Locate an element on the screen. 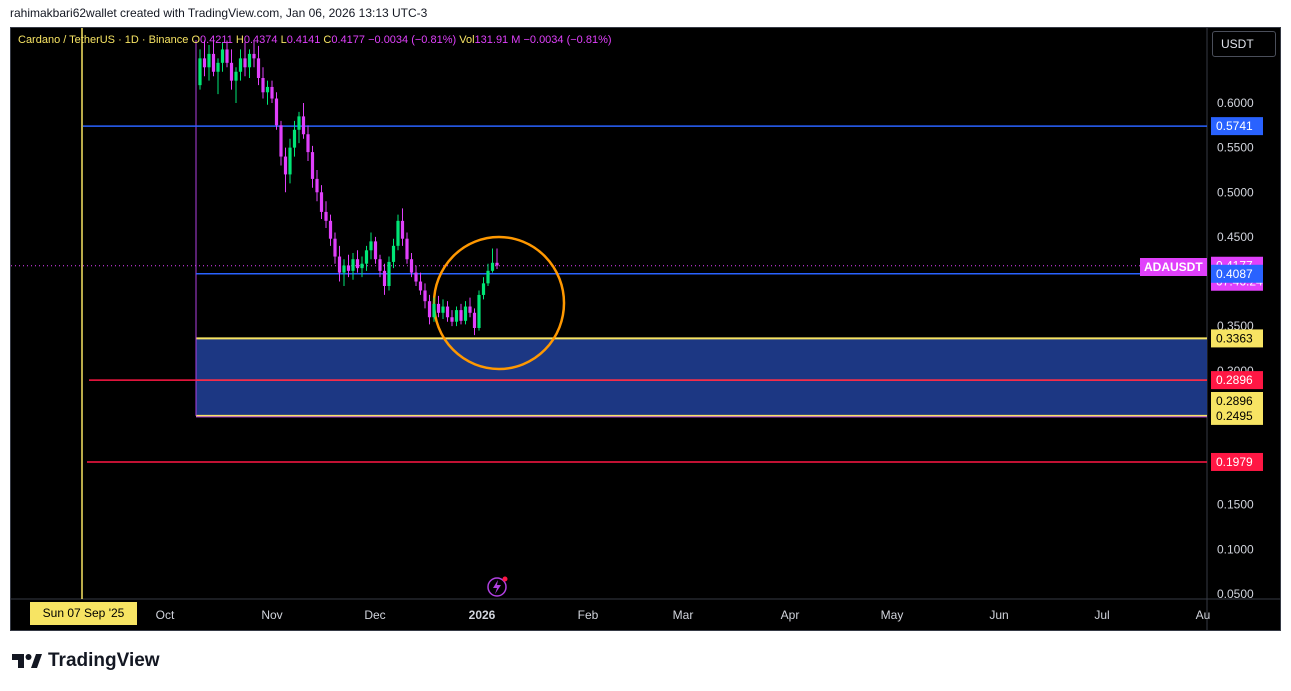  price-tick-label: 0.5000 is located at coordinates (1235, 192).